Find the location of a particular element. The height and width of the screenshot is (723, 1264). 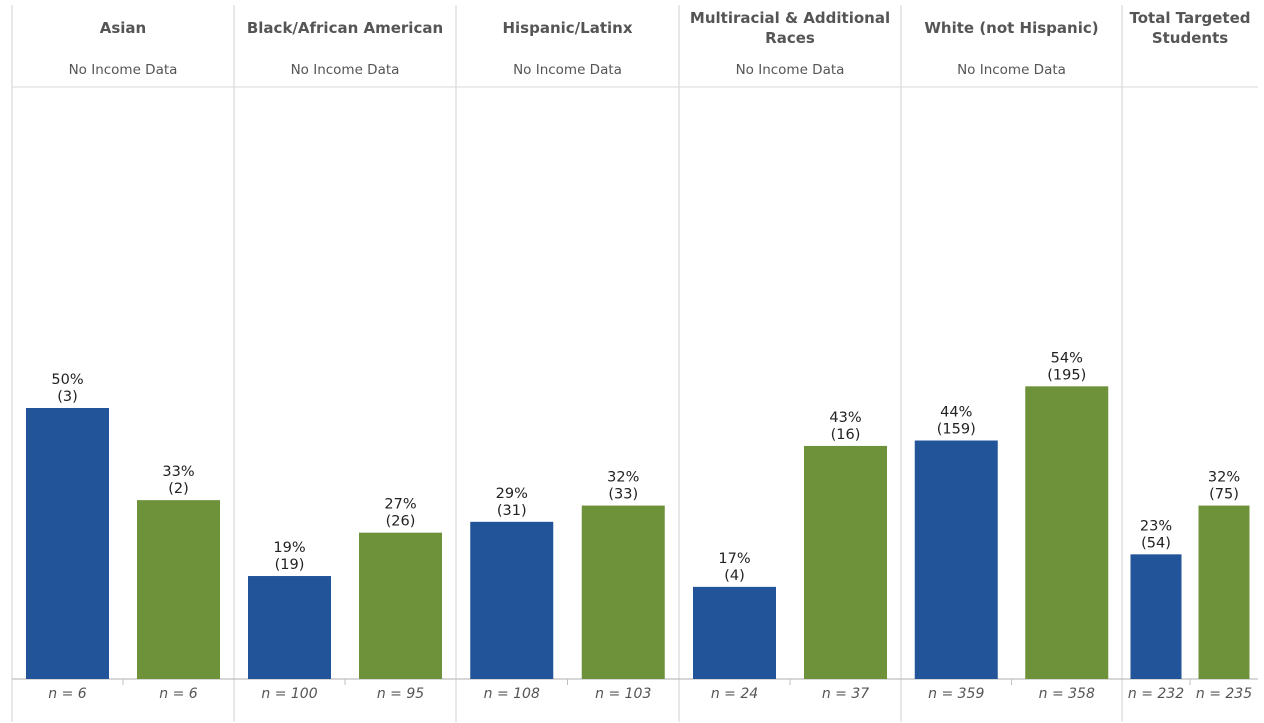

panel-title: Hispanic/Latinx is located at coordinates (567, 28).